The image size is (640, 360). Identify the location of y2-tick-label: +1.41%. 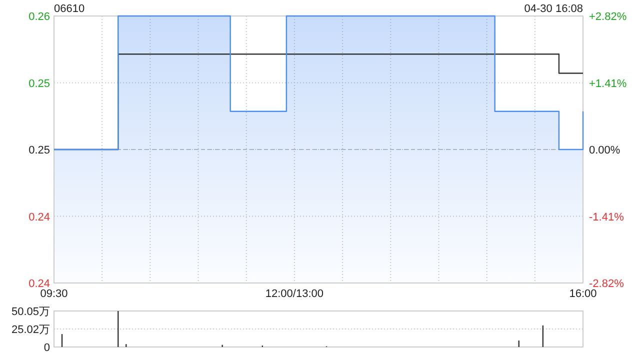
(608, 84).